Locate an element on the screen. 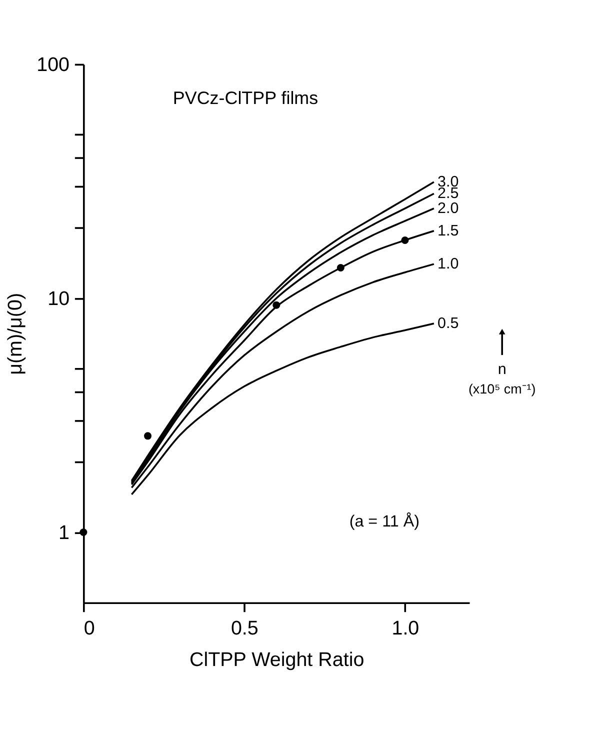 The image size is (603, 737). y-tick-label: 1 is located at coordinates (64, 533).